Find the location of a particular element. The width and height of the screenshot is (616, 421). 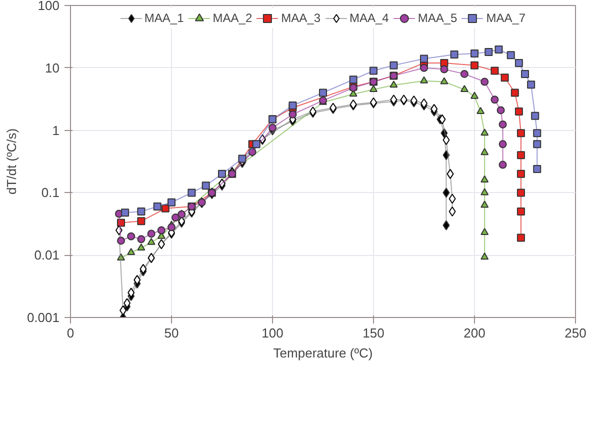

legend-label: MAA_1 is located at coordinates (164, 18).